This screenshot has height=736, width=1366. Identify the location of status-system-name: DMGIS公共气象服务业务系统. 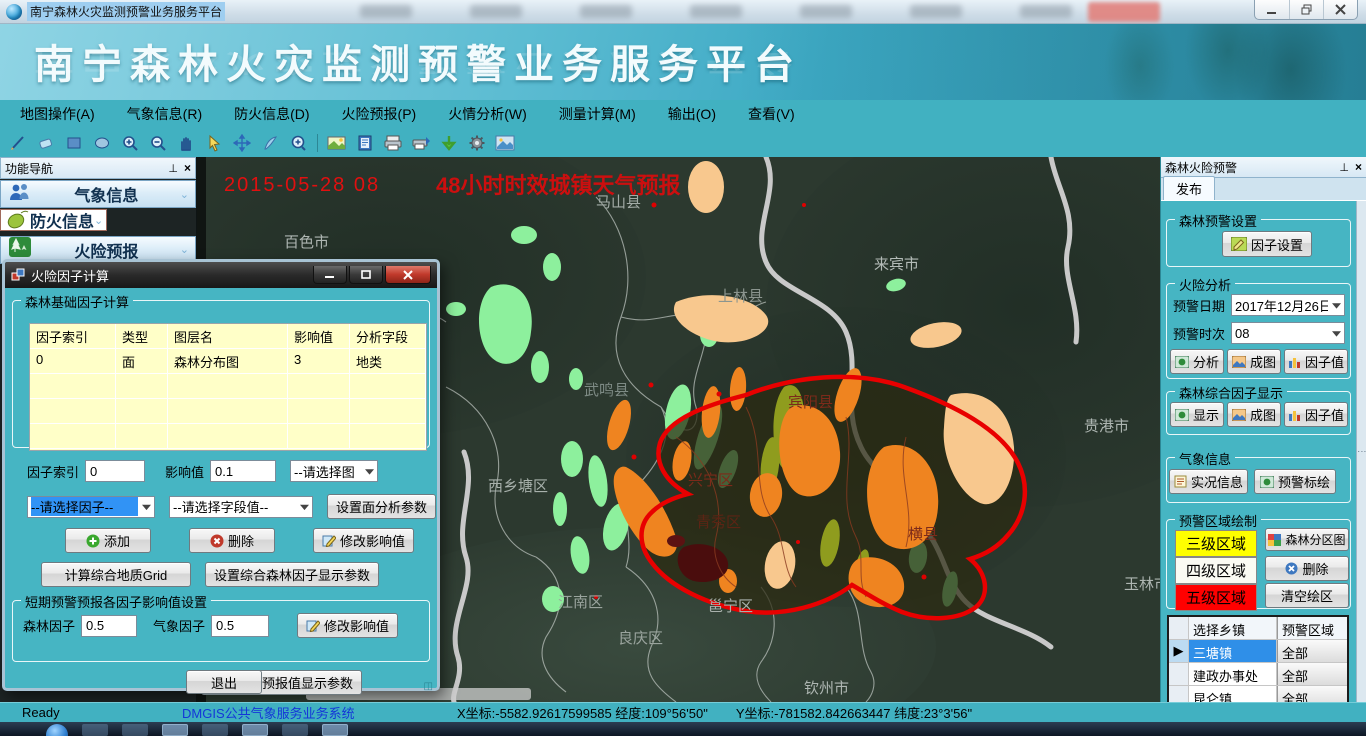
(268, 713).